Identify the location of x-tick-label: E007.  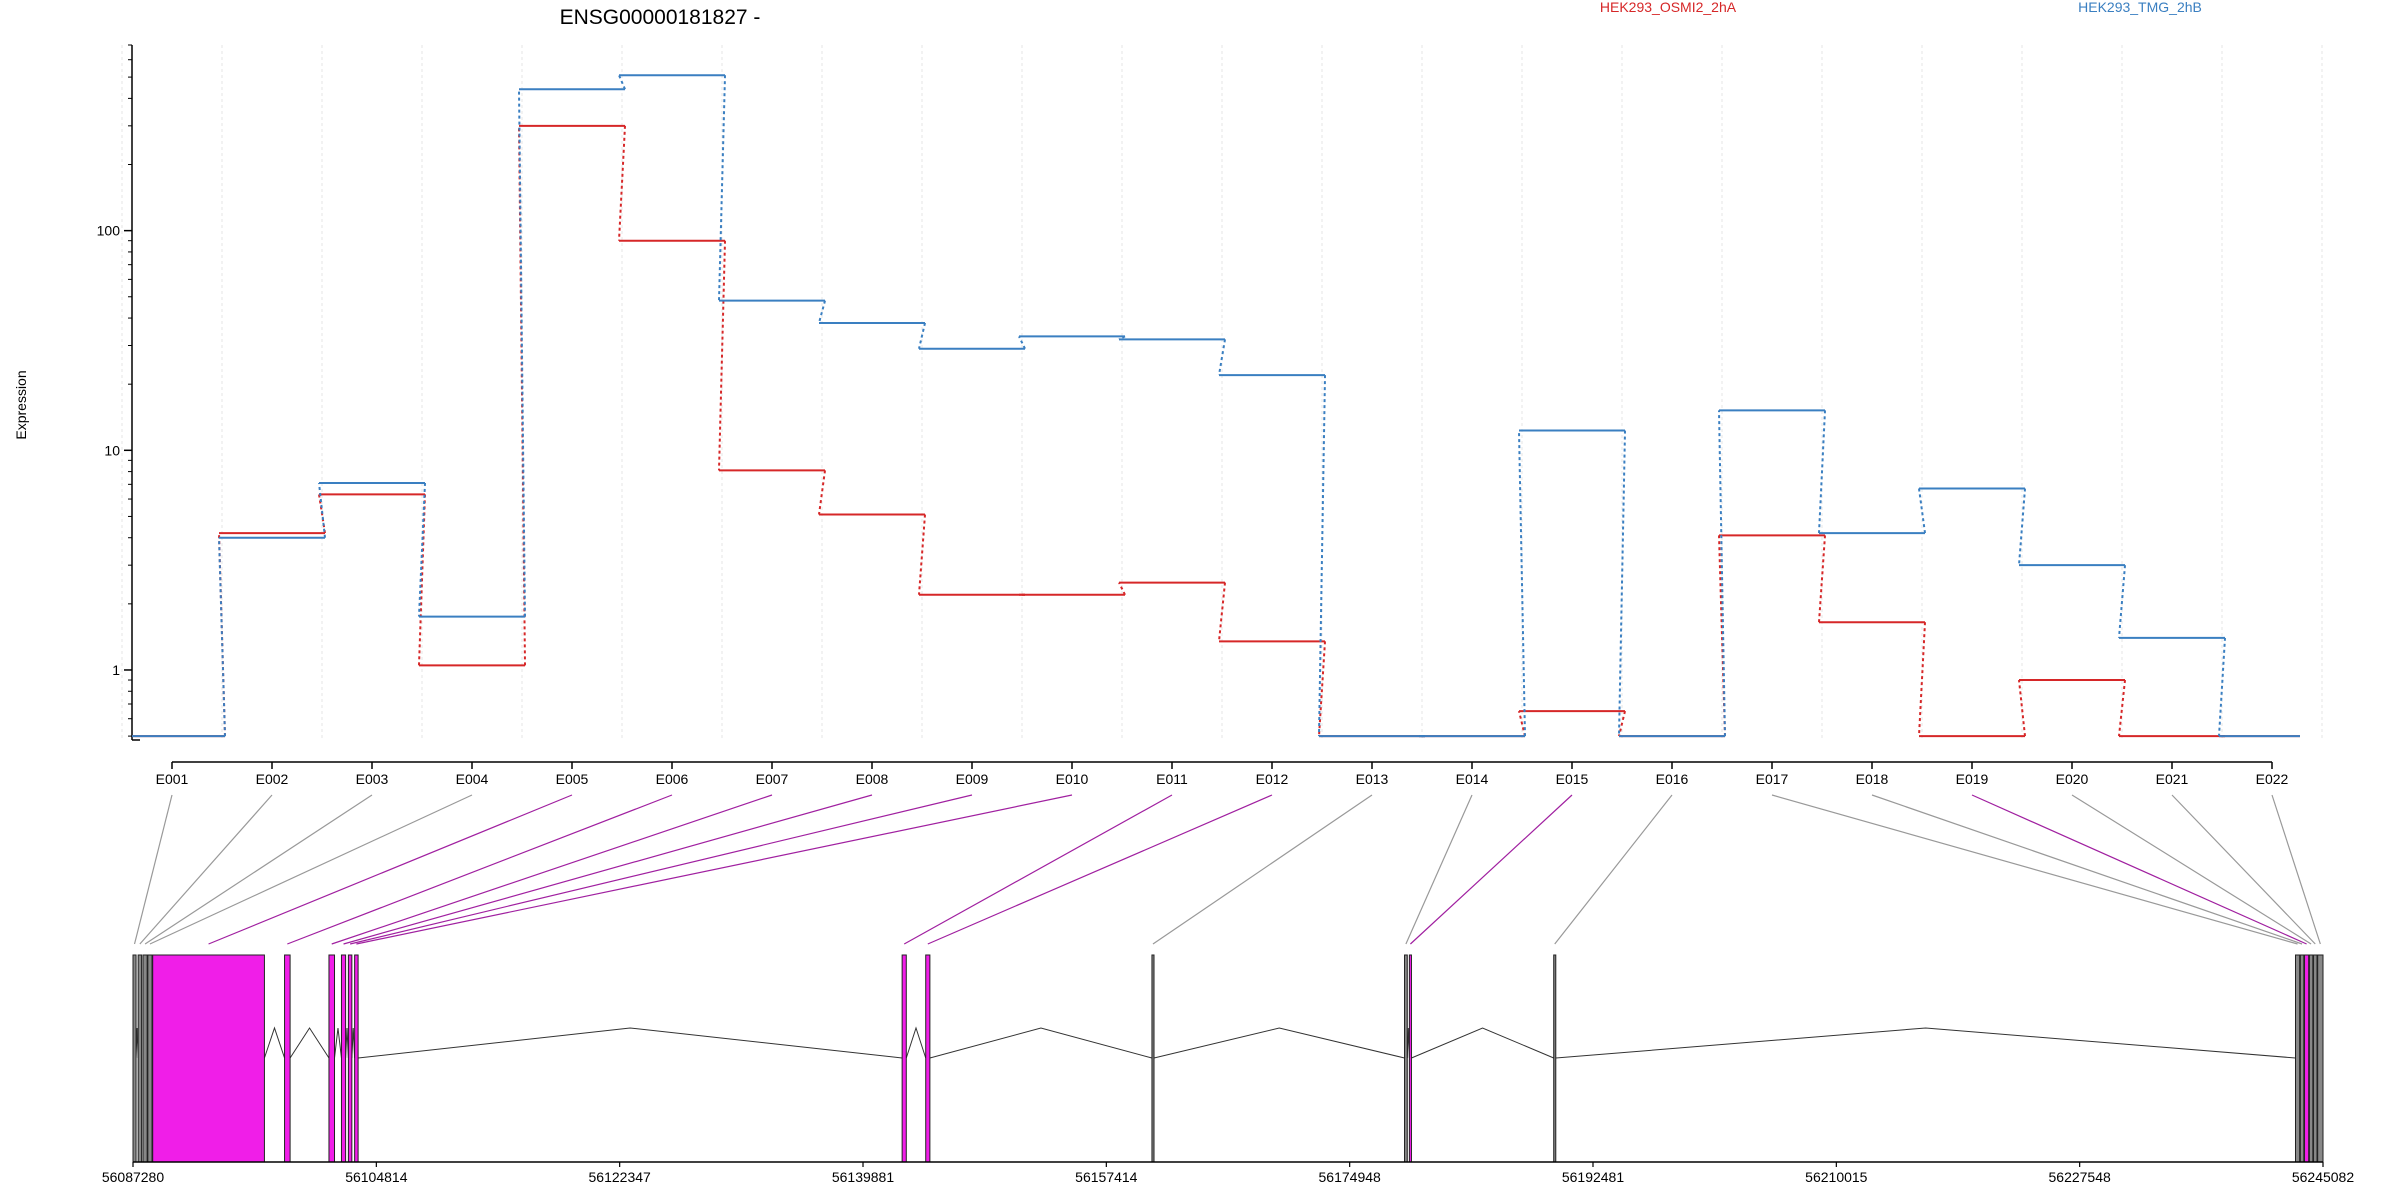
(772, 779).